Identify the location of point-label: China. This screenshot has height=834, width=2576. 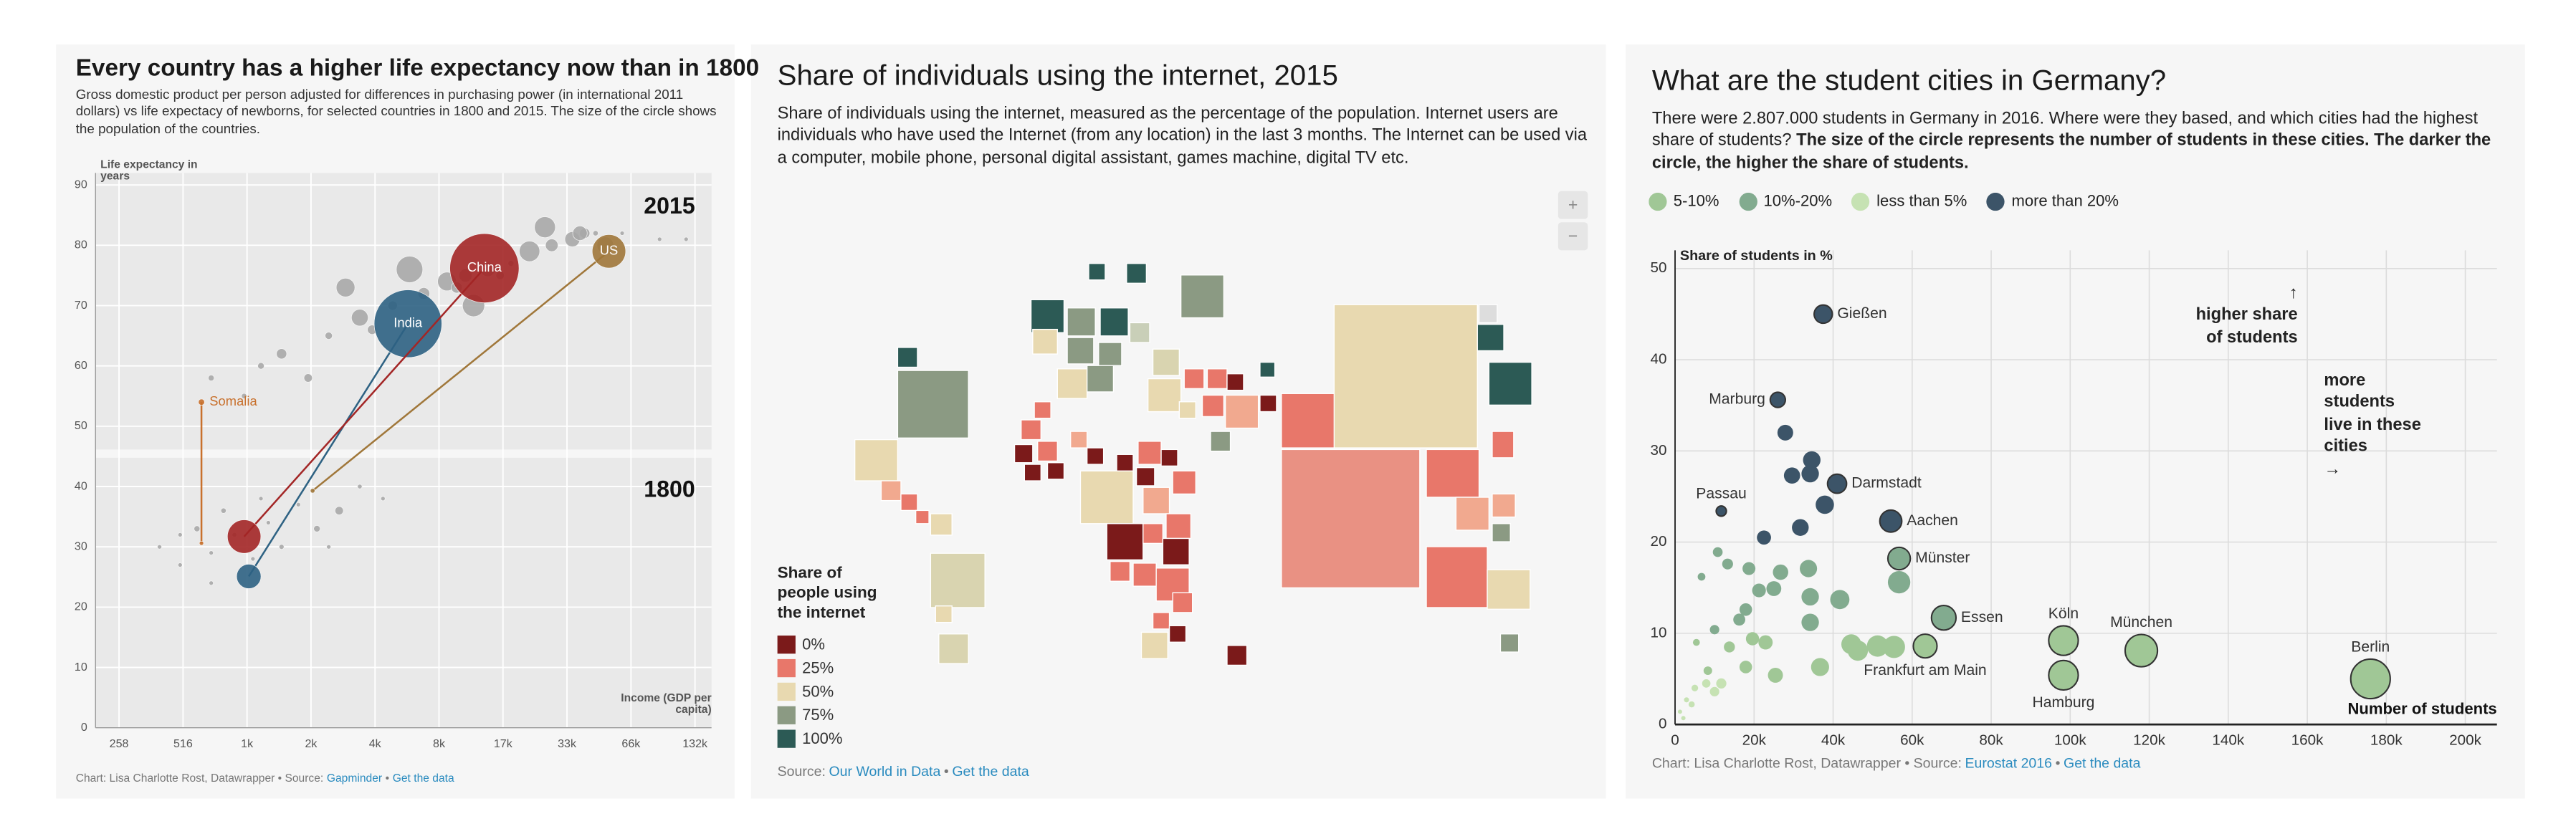
(484, 266).